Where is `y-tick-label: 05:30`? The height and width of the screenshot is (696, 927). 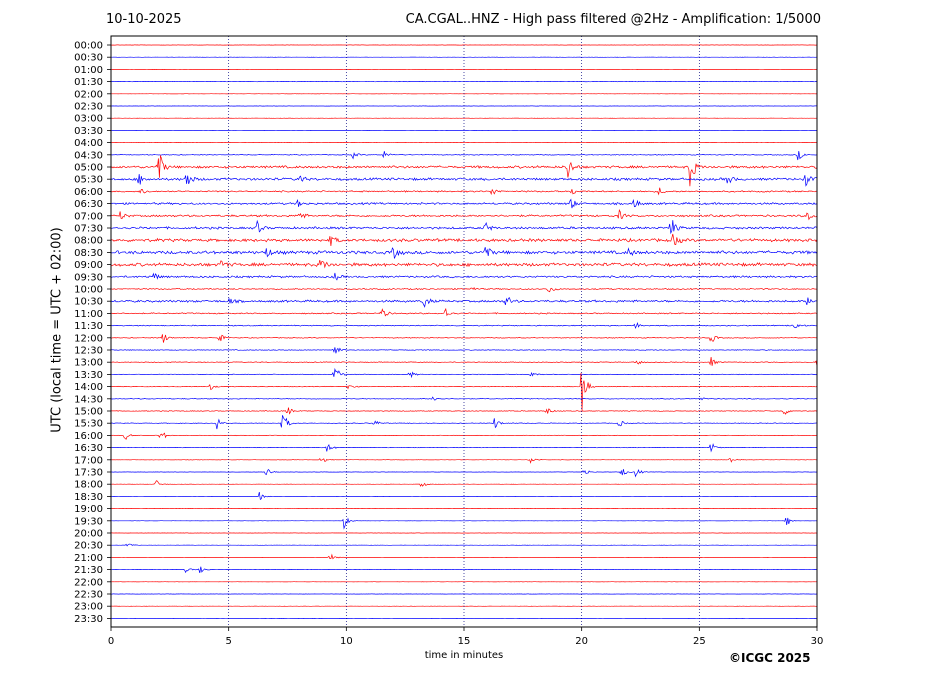
y-tick-label: 05:30 is located at coordinates (88, 180).